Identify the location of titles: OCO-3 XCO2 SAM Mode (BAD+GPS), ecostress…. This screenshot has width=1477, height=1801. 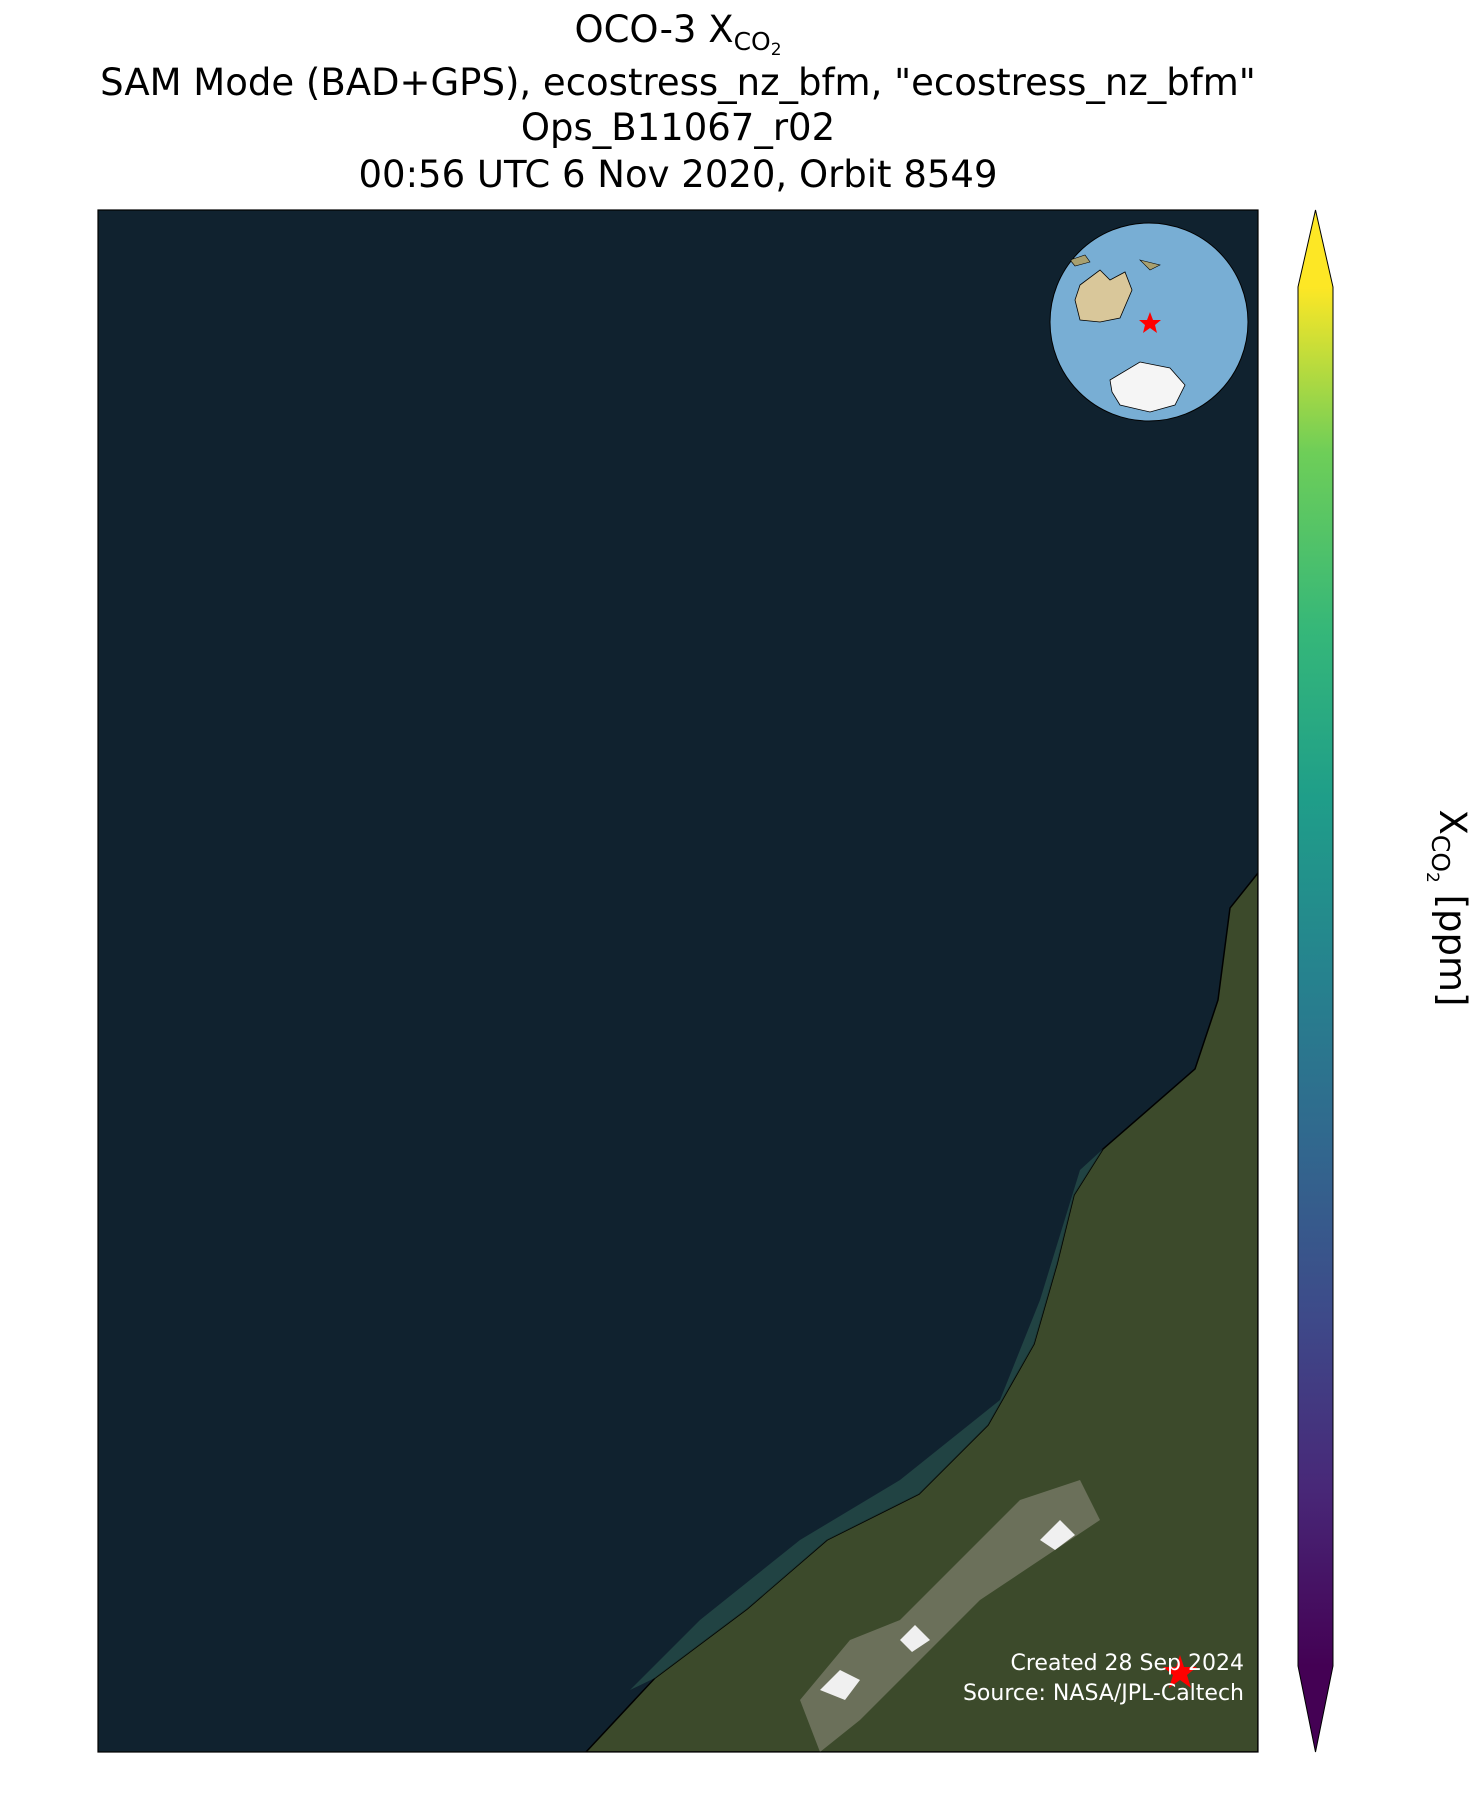
(678, 102).